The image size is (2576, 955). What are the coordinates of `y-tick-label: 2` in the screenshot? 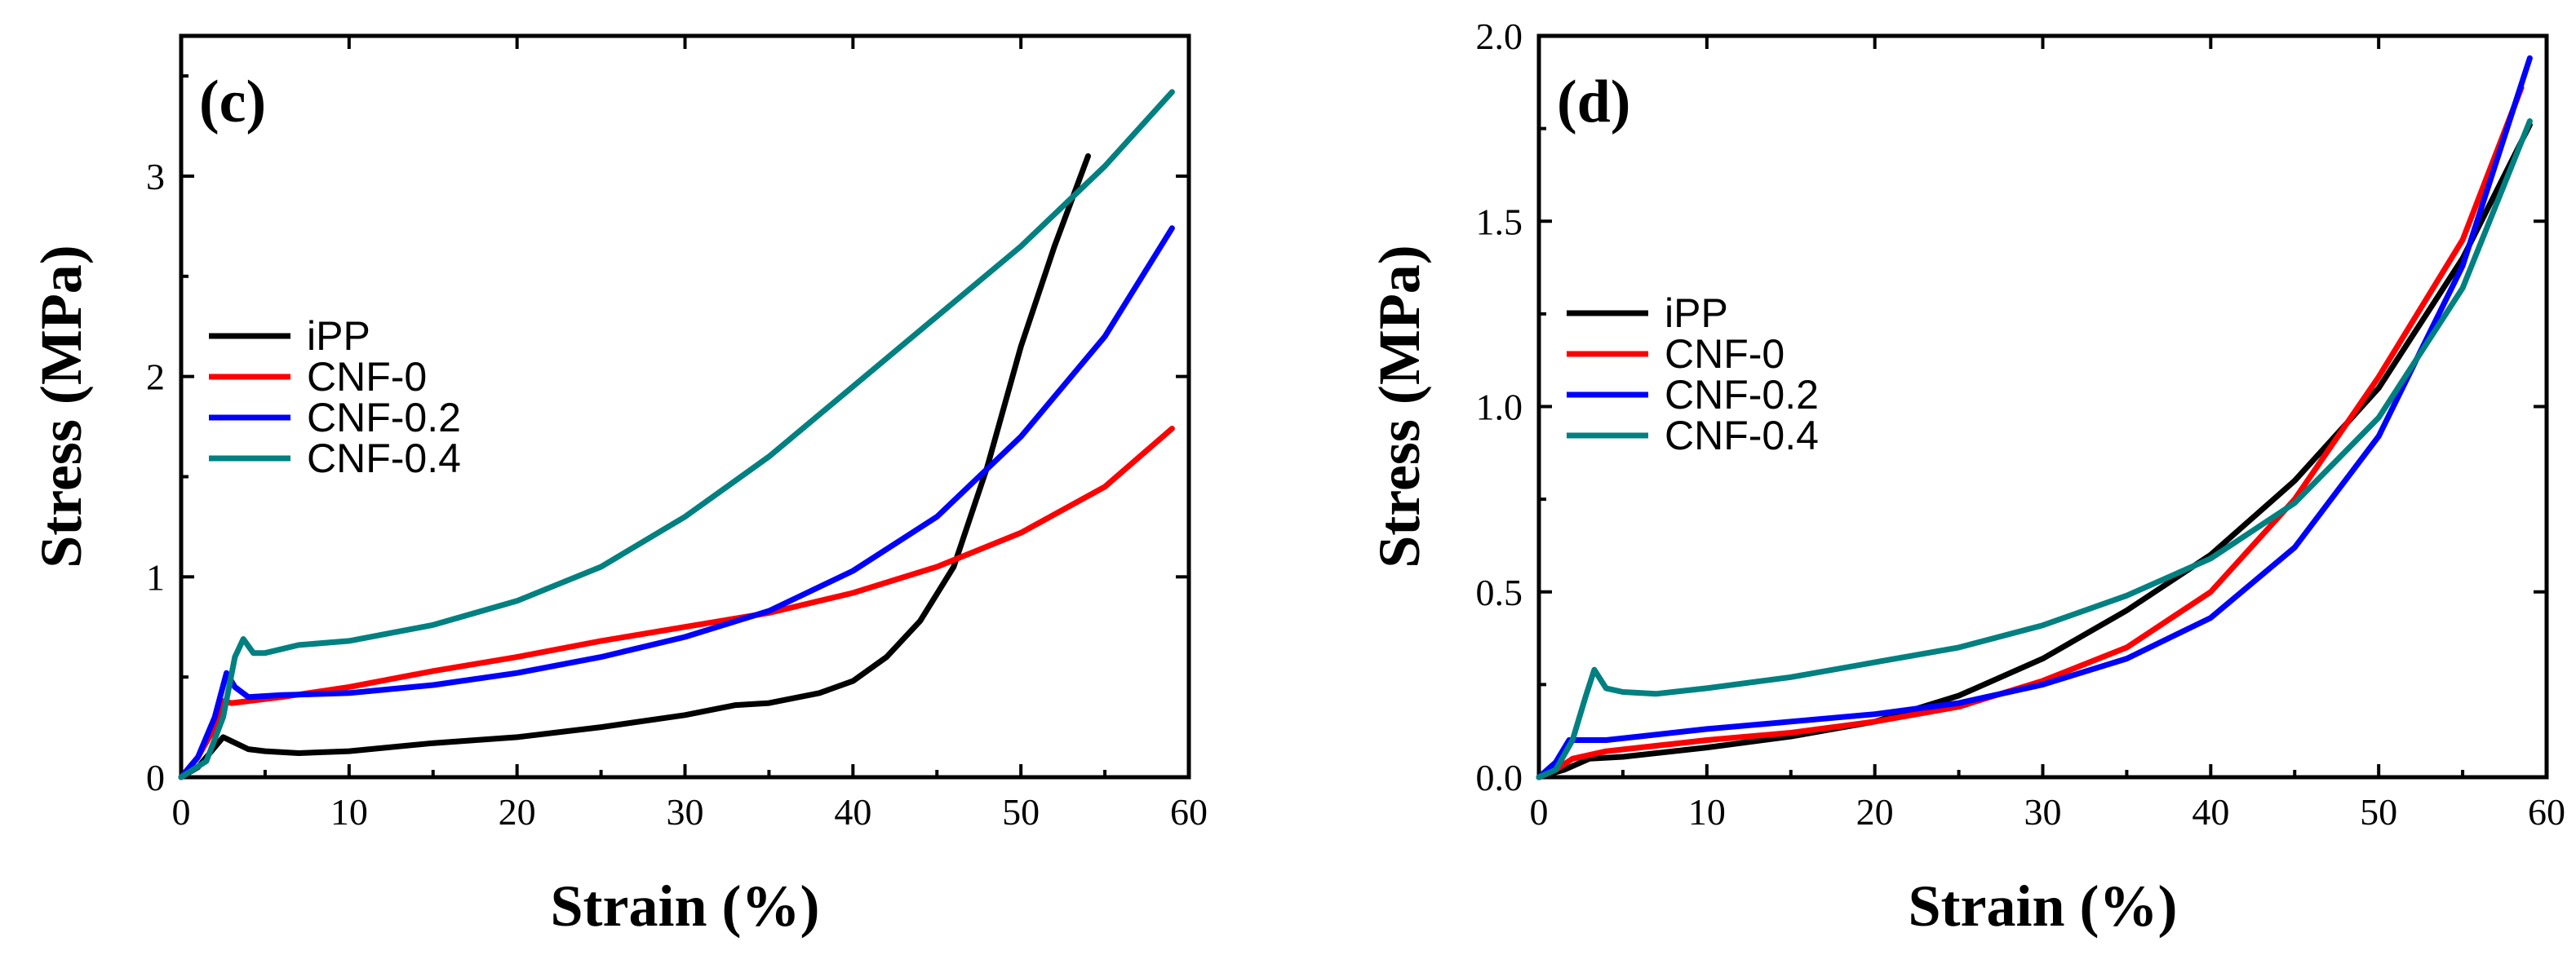 It's located at (155, 377).